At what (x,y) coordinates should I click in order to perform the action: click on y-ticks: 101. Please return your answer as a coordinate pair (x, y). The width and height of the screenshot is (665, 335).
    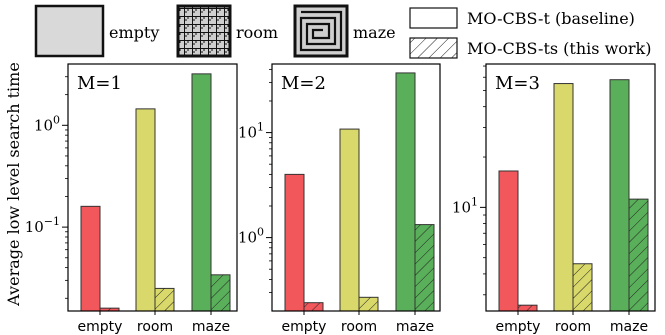
    Looking at the image, I should click on (469, 180).